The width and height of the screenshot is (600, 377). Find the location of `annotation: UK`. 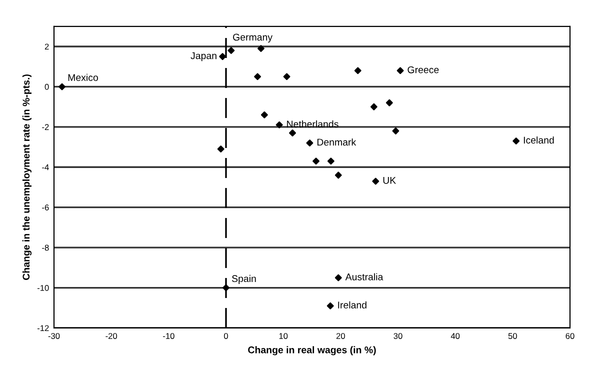

annotation: UK is located at coordinates (389, 180).